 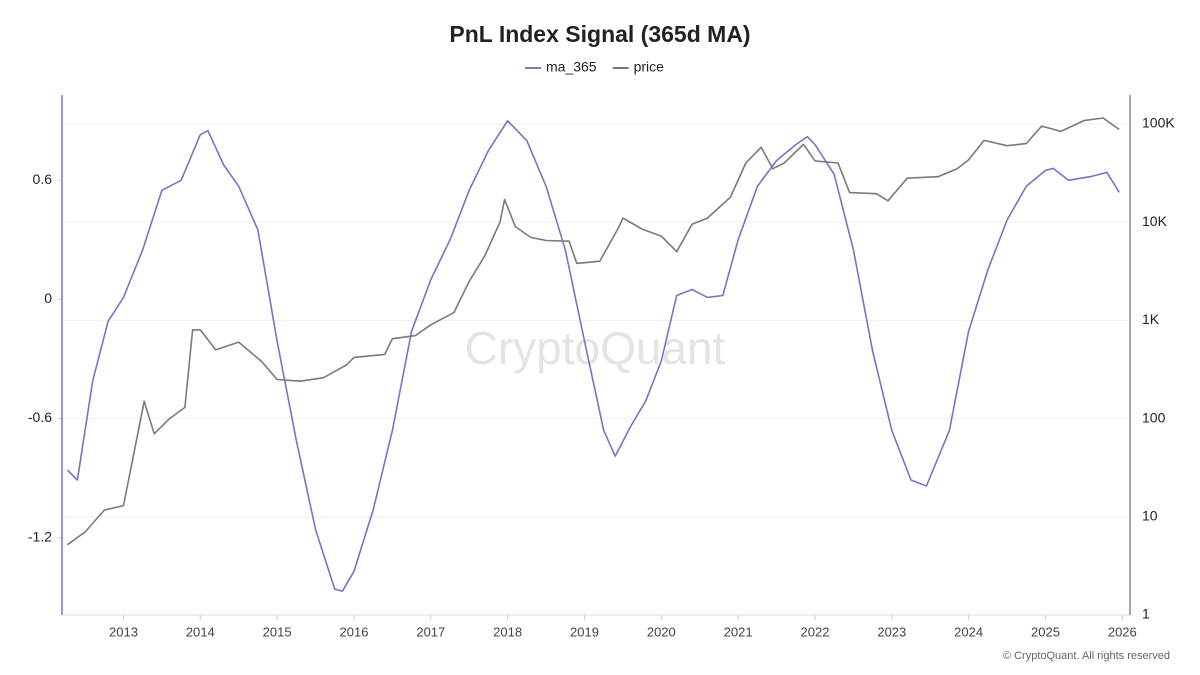 I want to click on legend-label: ma_365, so click(x=571, y=67).